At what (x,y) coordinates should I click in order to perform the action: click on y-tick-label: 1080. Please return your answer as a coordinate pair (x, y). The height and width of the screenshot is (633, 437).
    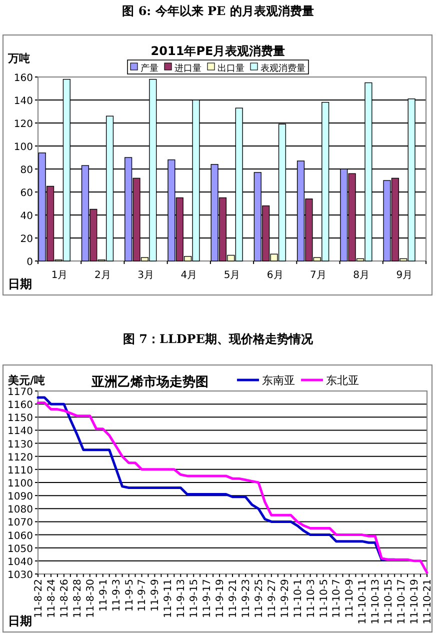
    Looking at the image, I should click on (20, 510).